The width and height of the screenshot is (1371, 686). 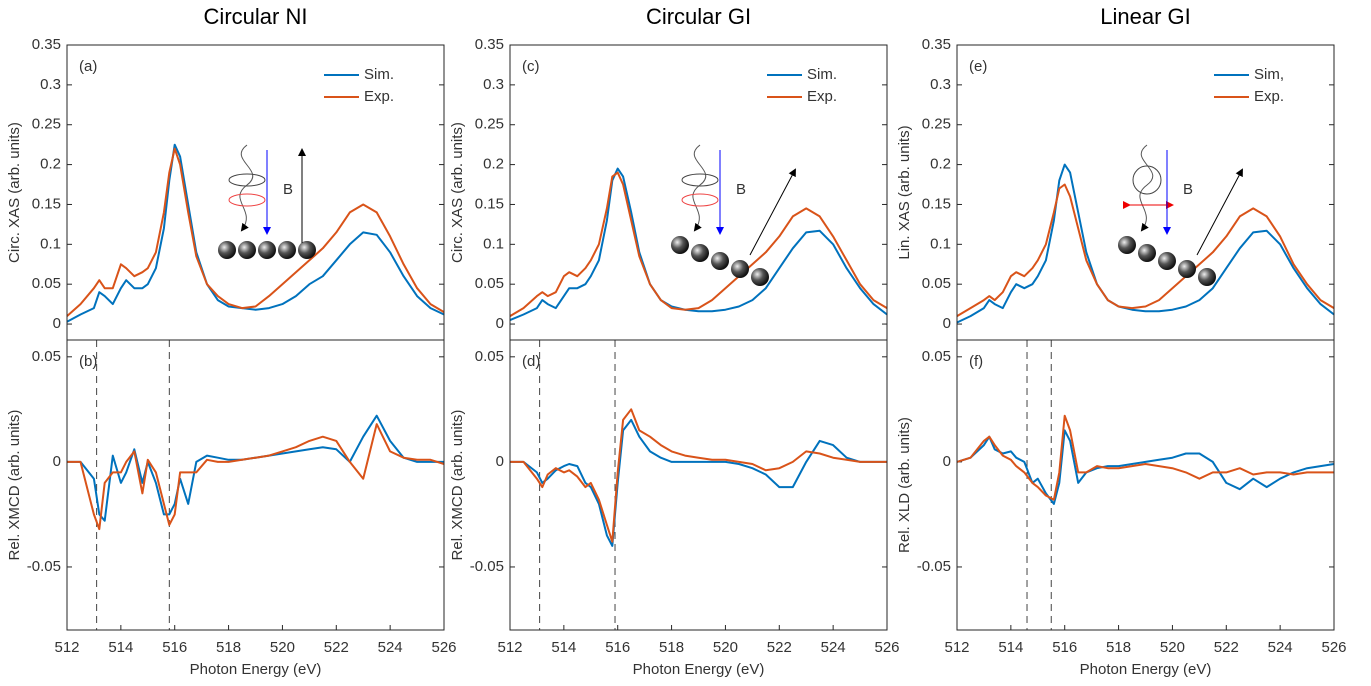 What do you see at coordinates (246, 188) in the screenshot?
I see `wave` at bounding box center [246, 188].